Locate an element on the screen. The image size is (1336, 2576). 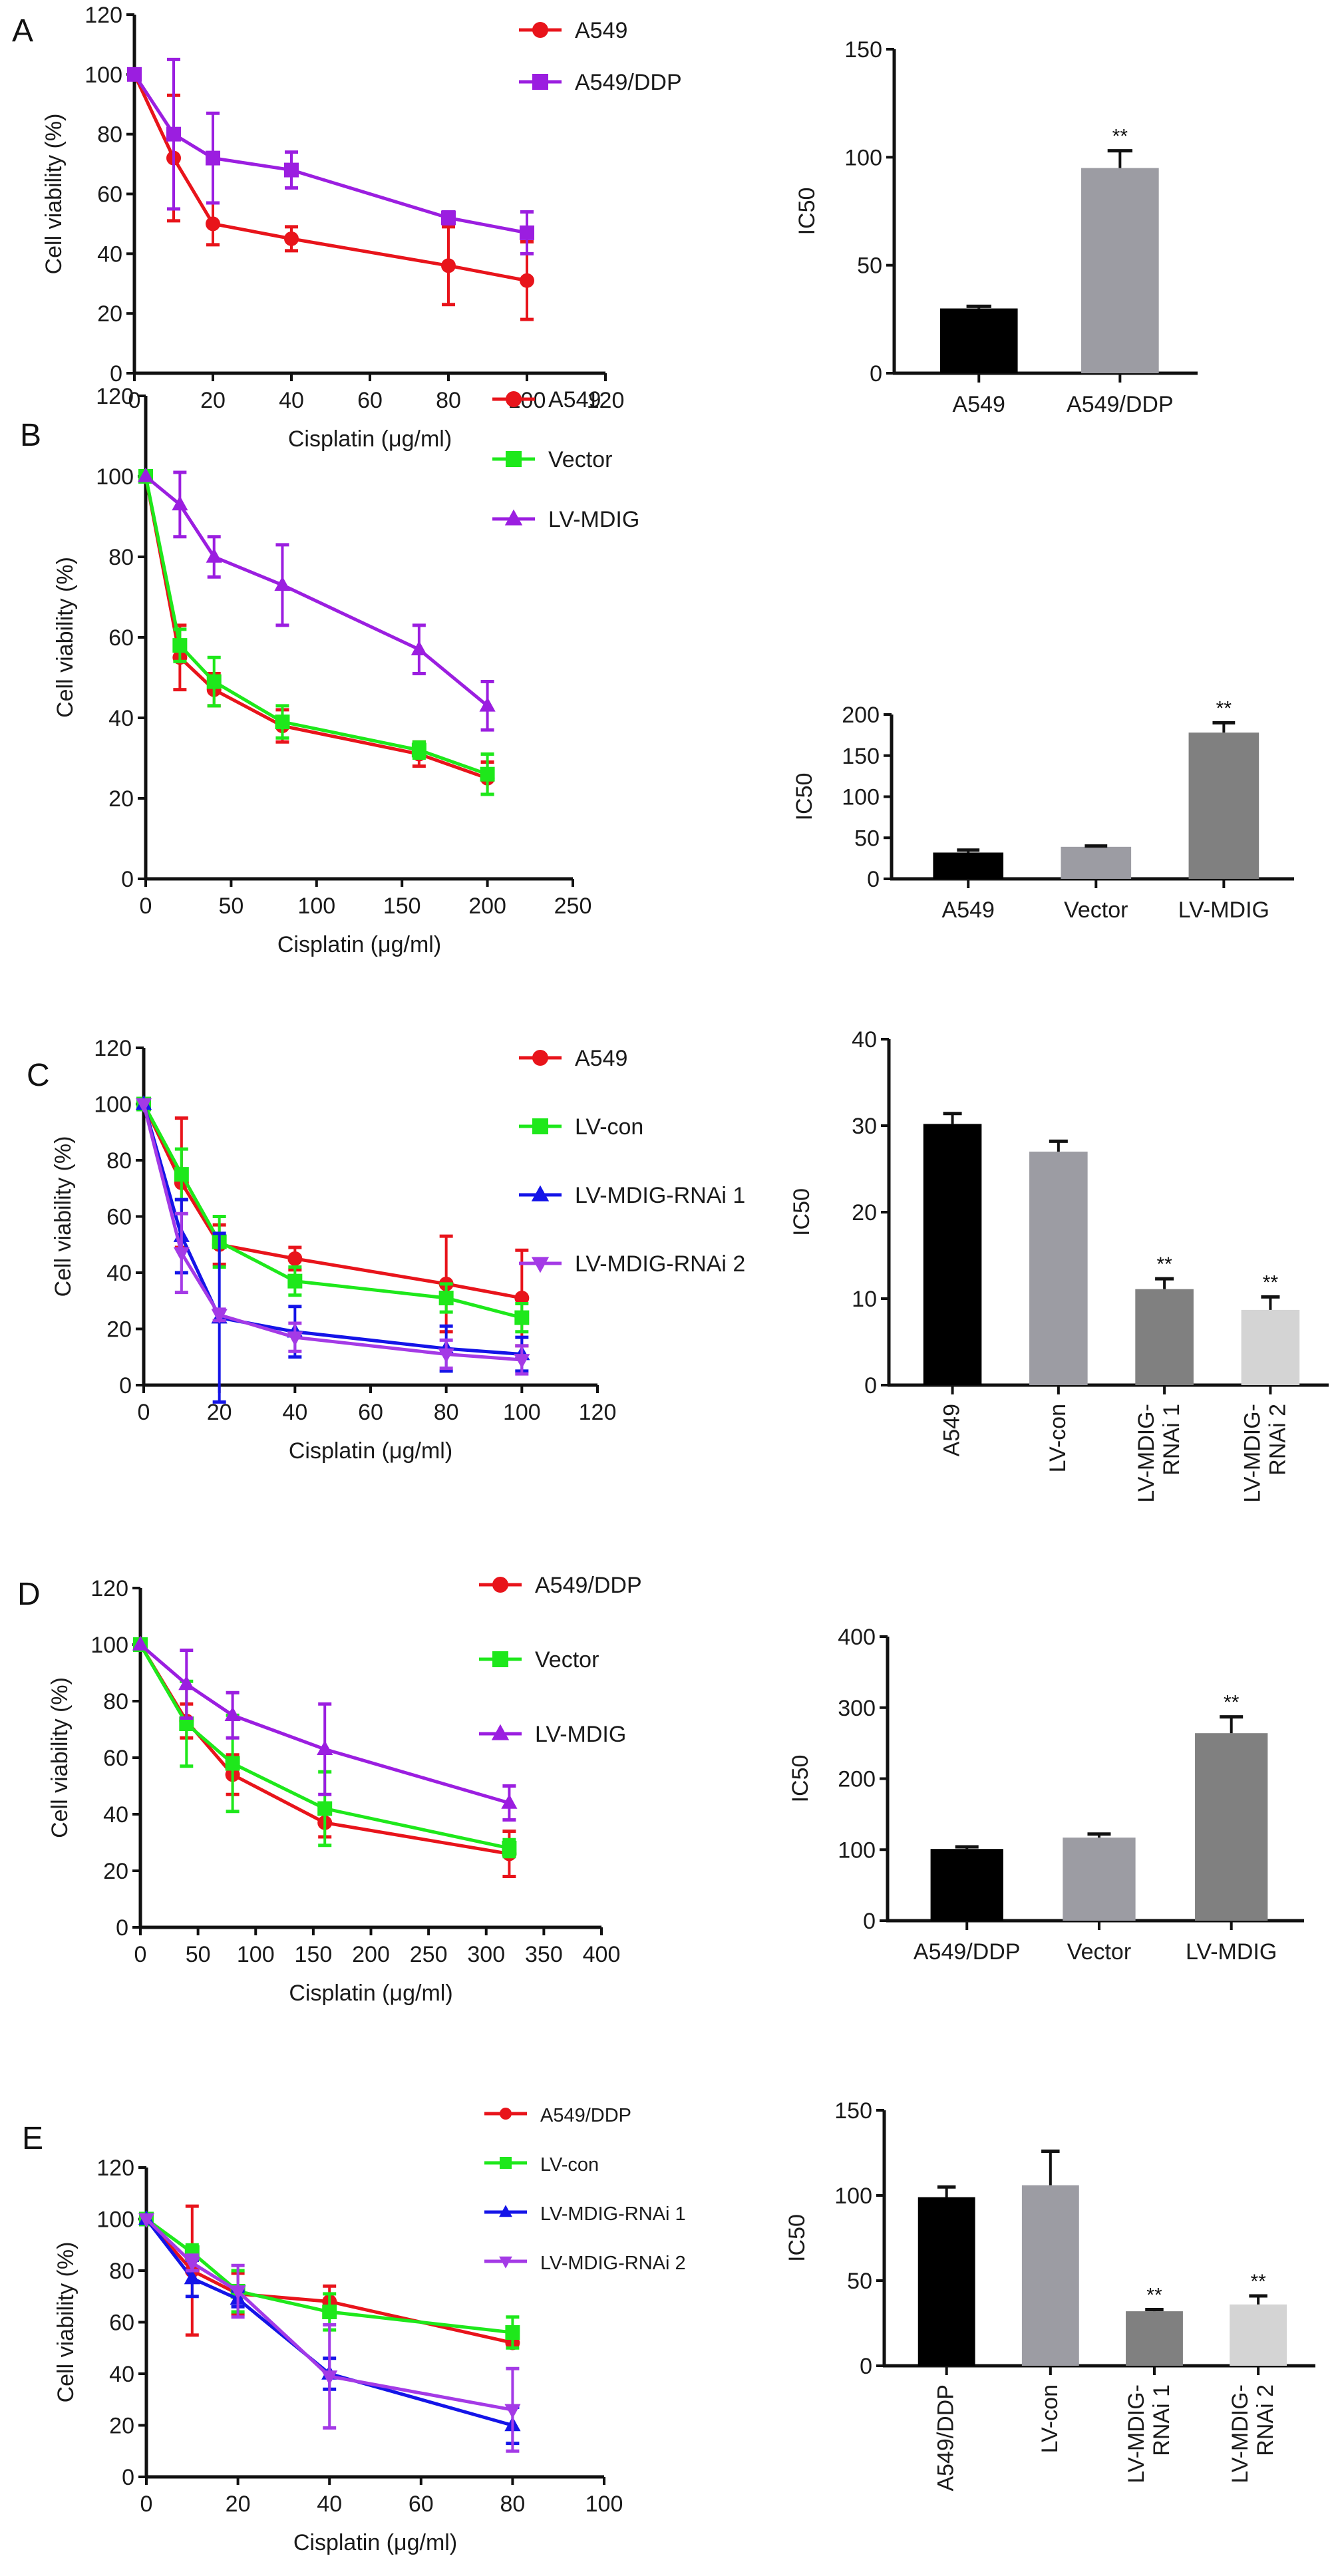
x-tick-label: 300 is located at coordinates (486, 1954).